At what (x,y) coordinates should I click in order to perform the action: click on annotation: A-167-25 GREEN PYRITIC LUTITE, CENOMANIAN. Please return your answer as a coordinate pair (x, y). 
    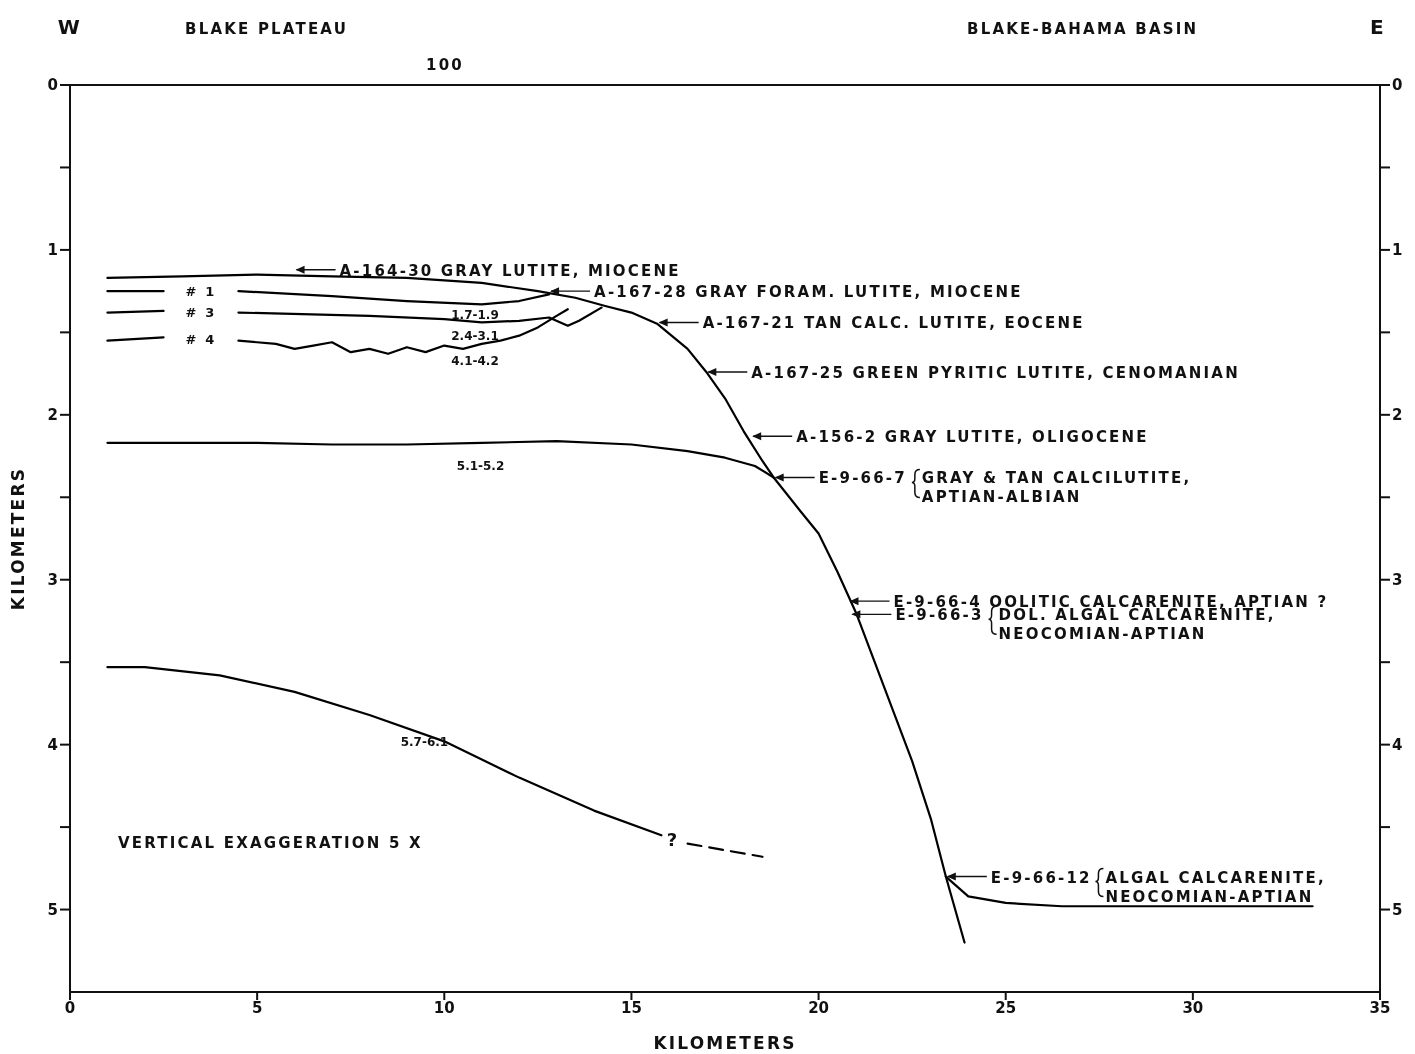
    Looking at the image, I should click on (995, 372).